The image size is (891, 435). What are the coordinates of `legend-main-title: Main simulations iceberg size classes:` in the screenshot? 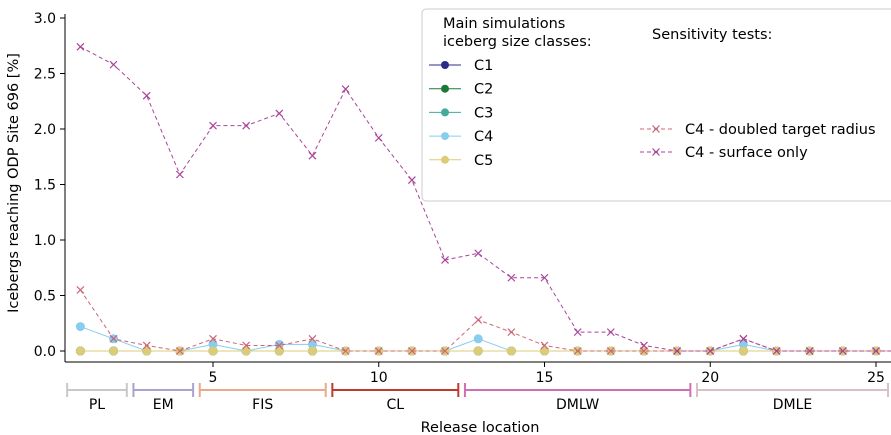 It's located at (517, 33).